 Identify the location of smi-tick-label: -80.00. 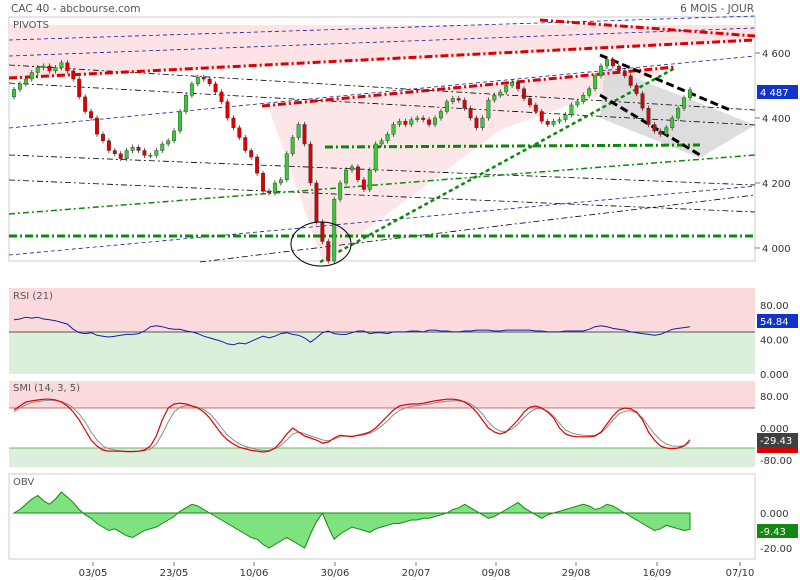
(776, 461).